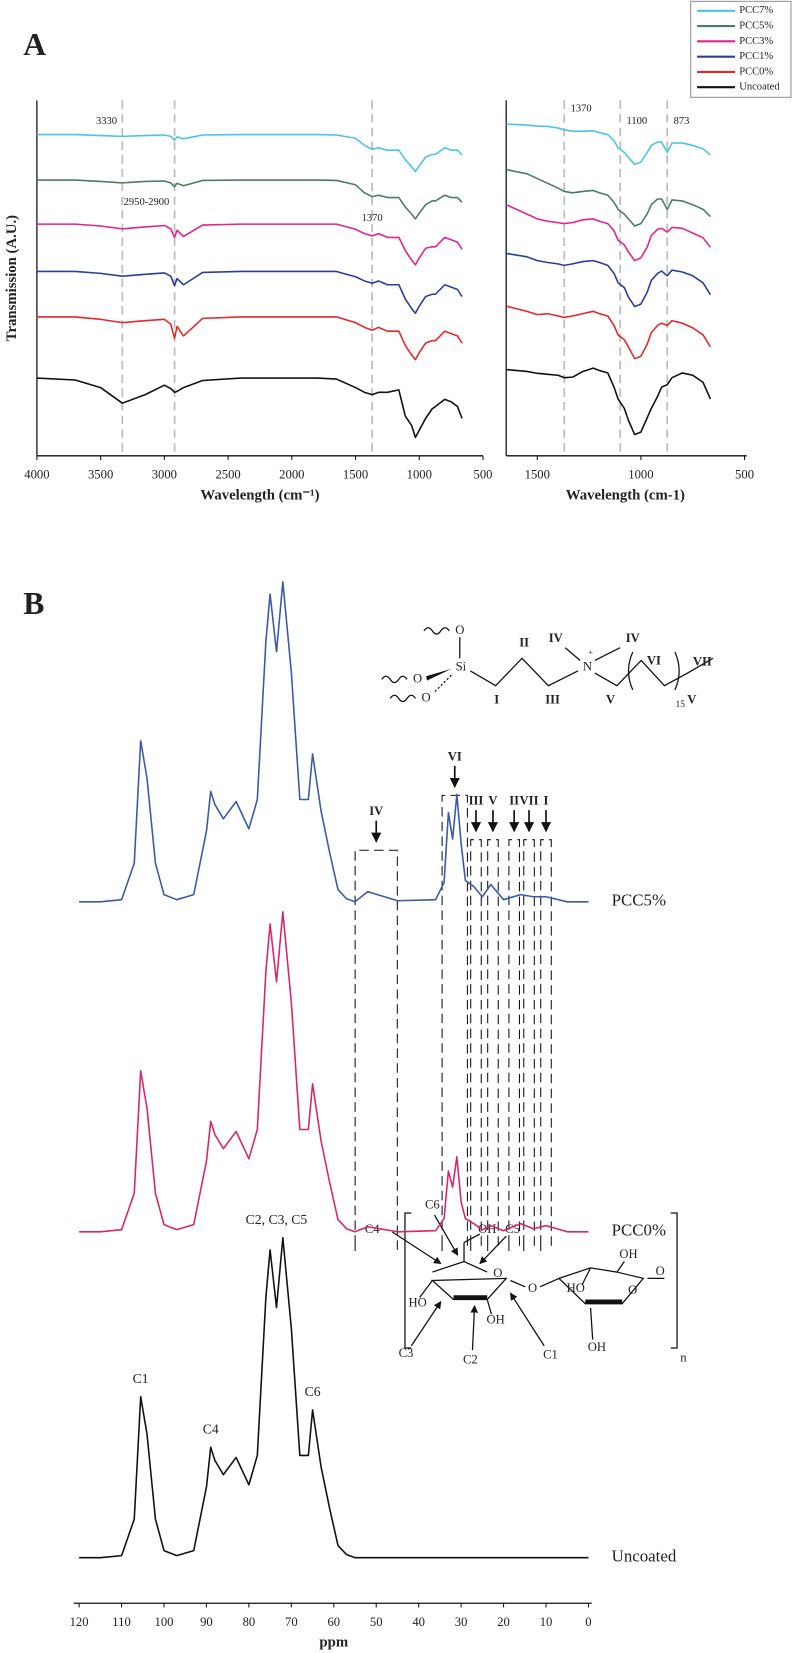  I want to click on x-tick-label: 30, so click(461, 1622).